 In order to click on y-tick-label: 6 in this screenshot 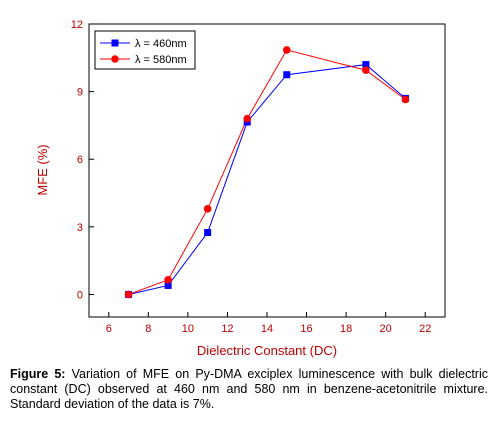, I will do `click(80, 160)`.